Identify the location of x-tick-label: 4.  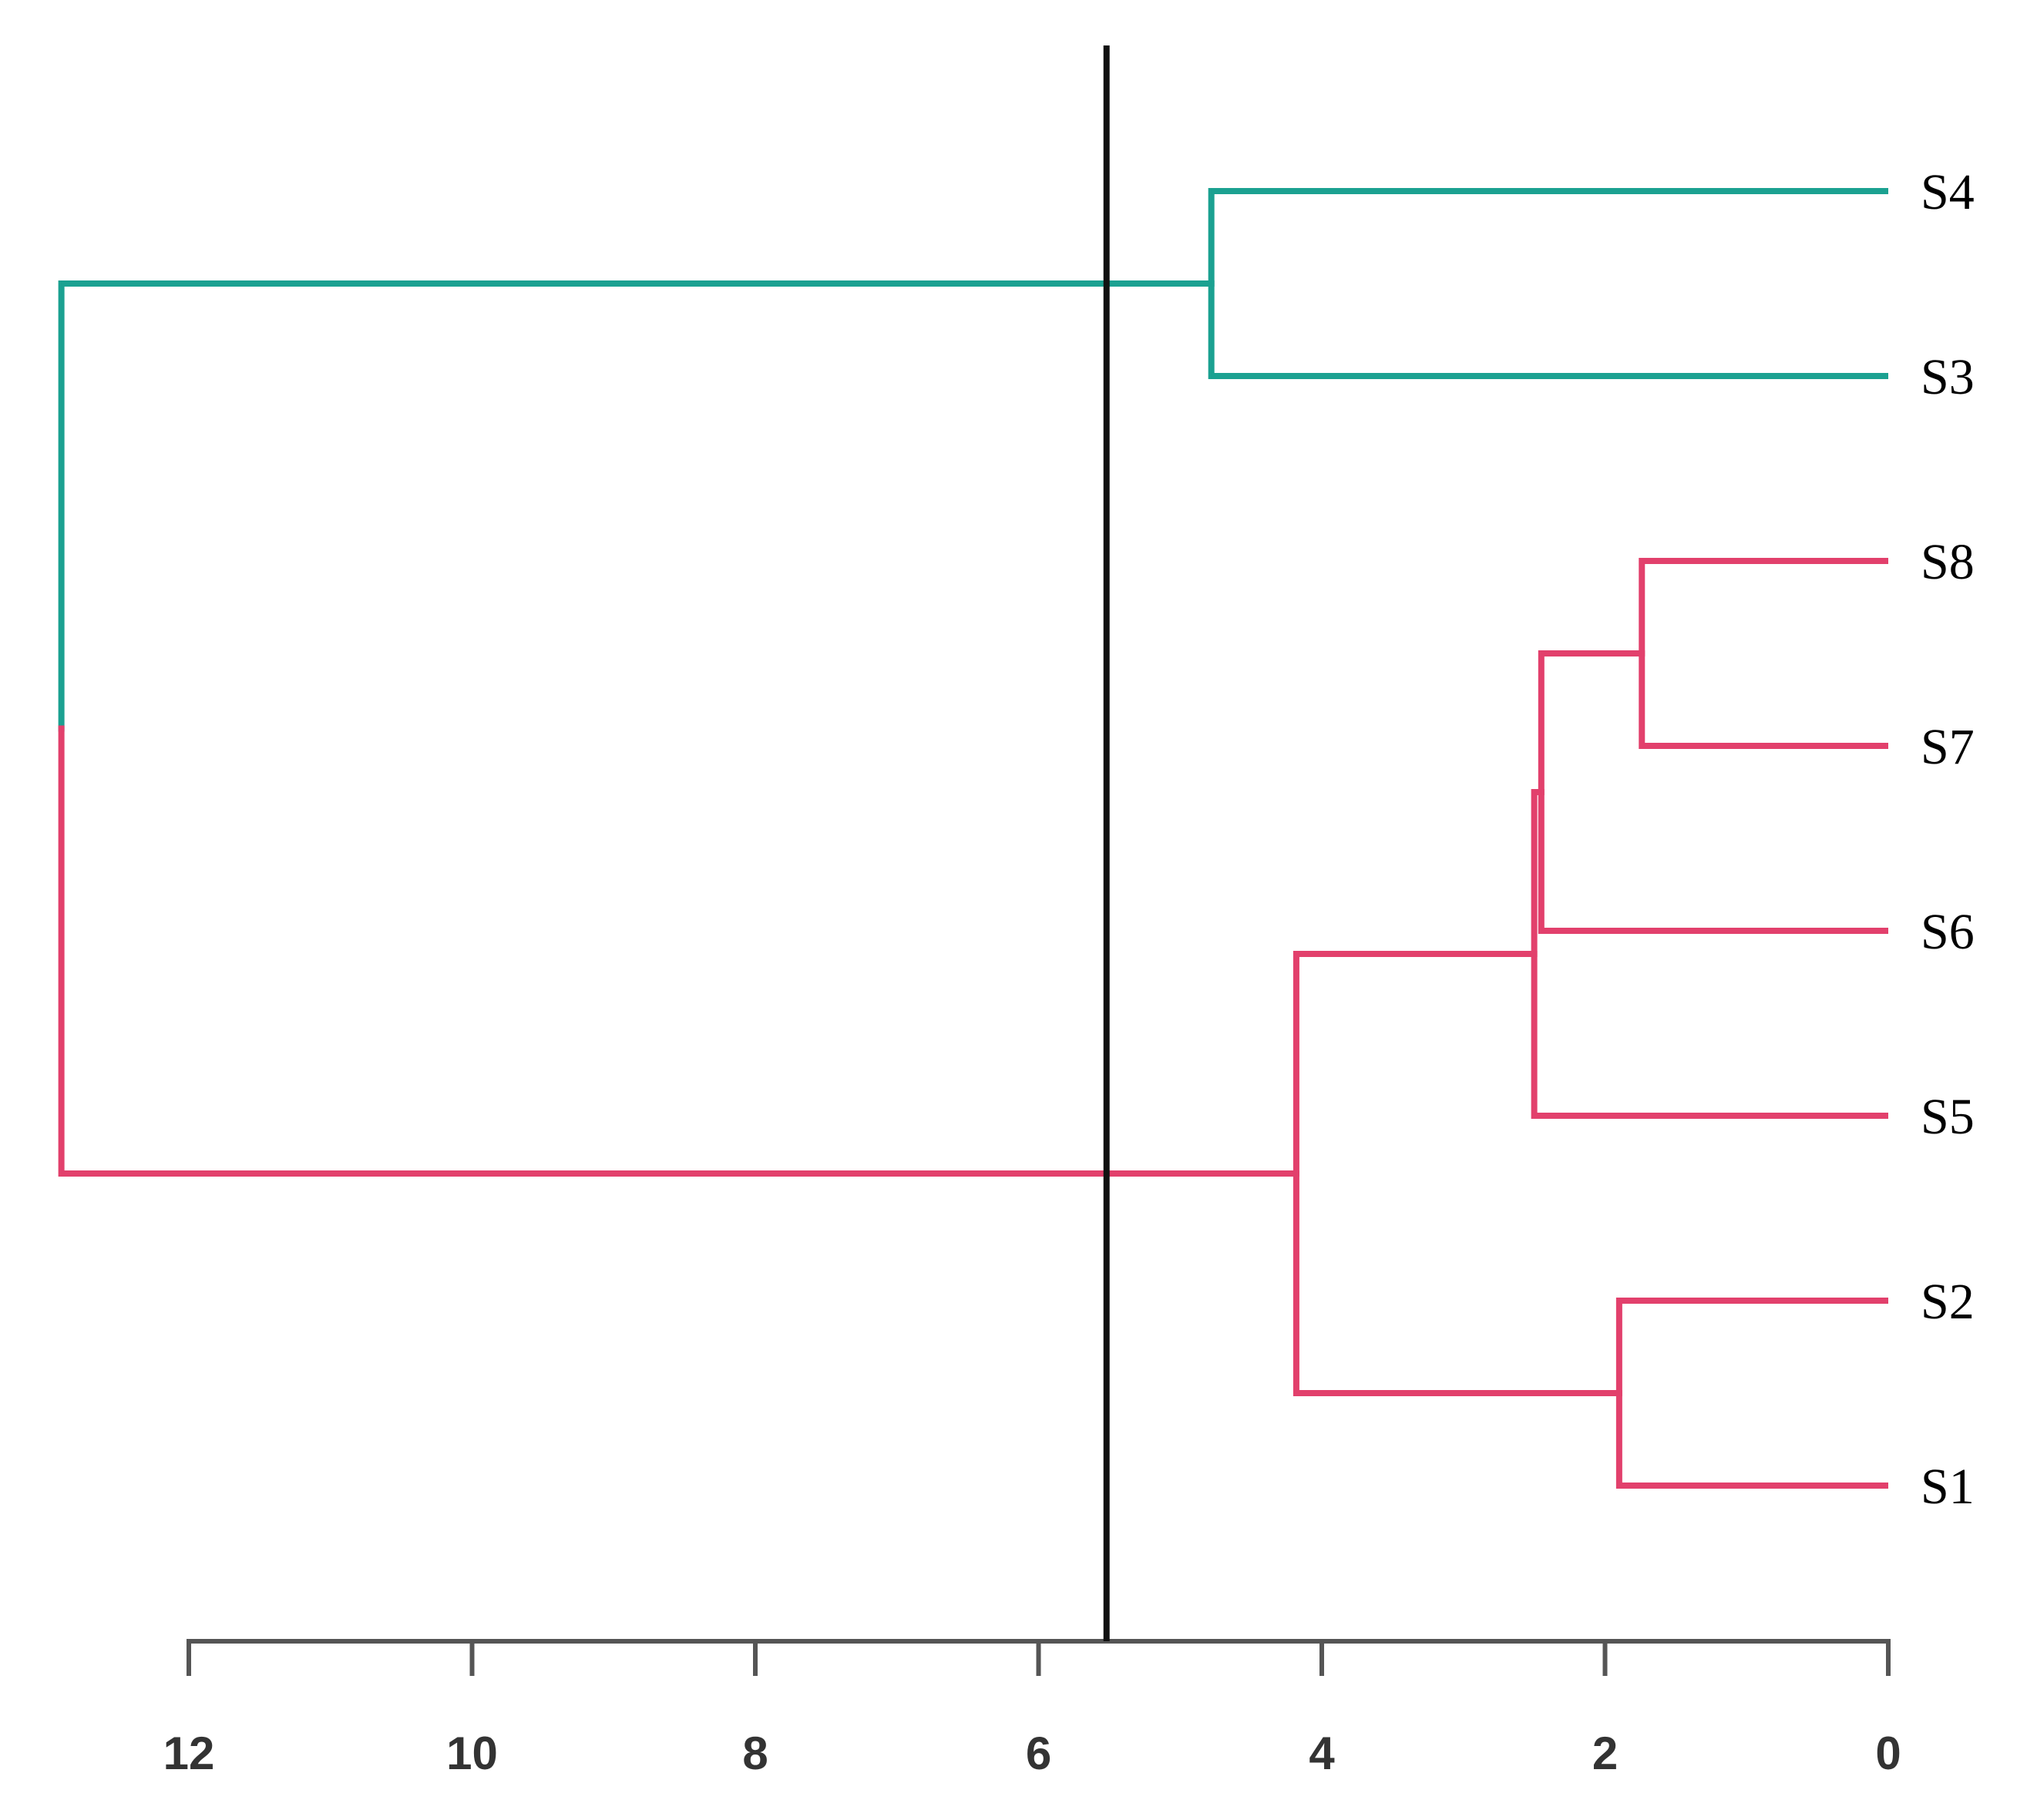
(1322, 1753).